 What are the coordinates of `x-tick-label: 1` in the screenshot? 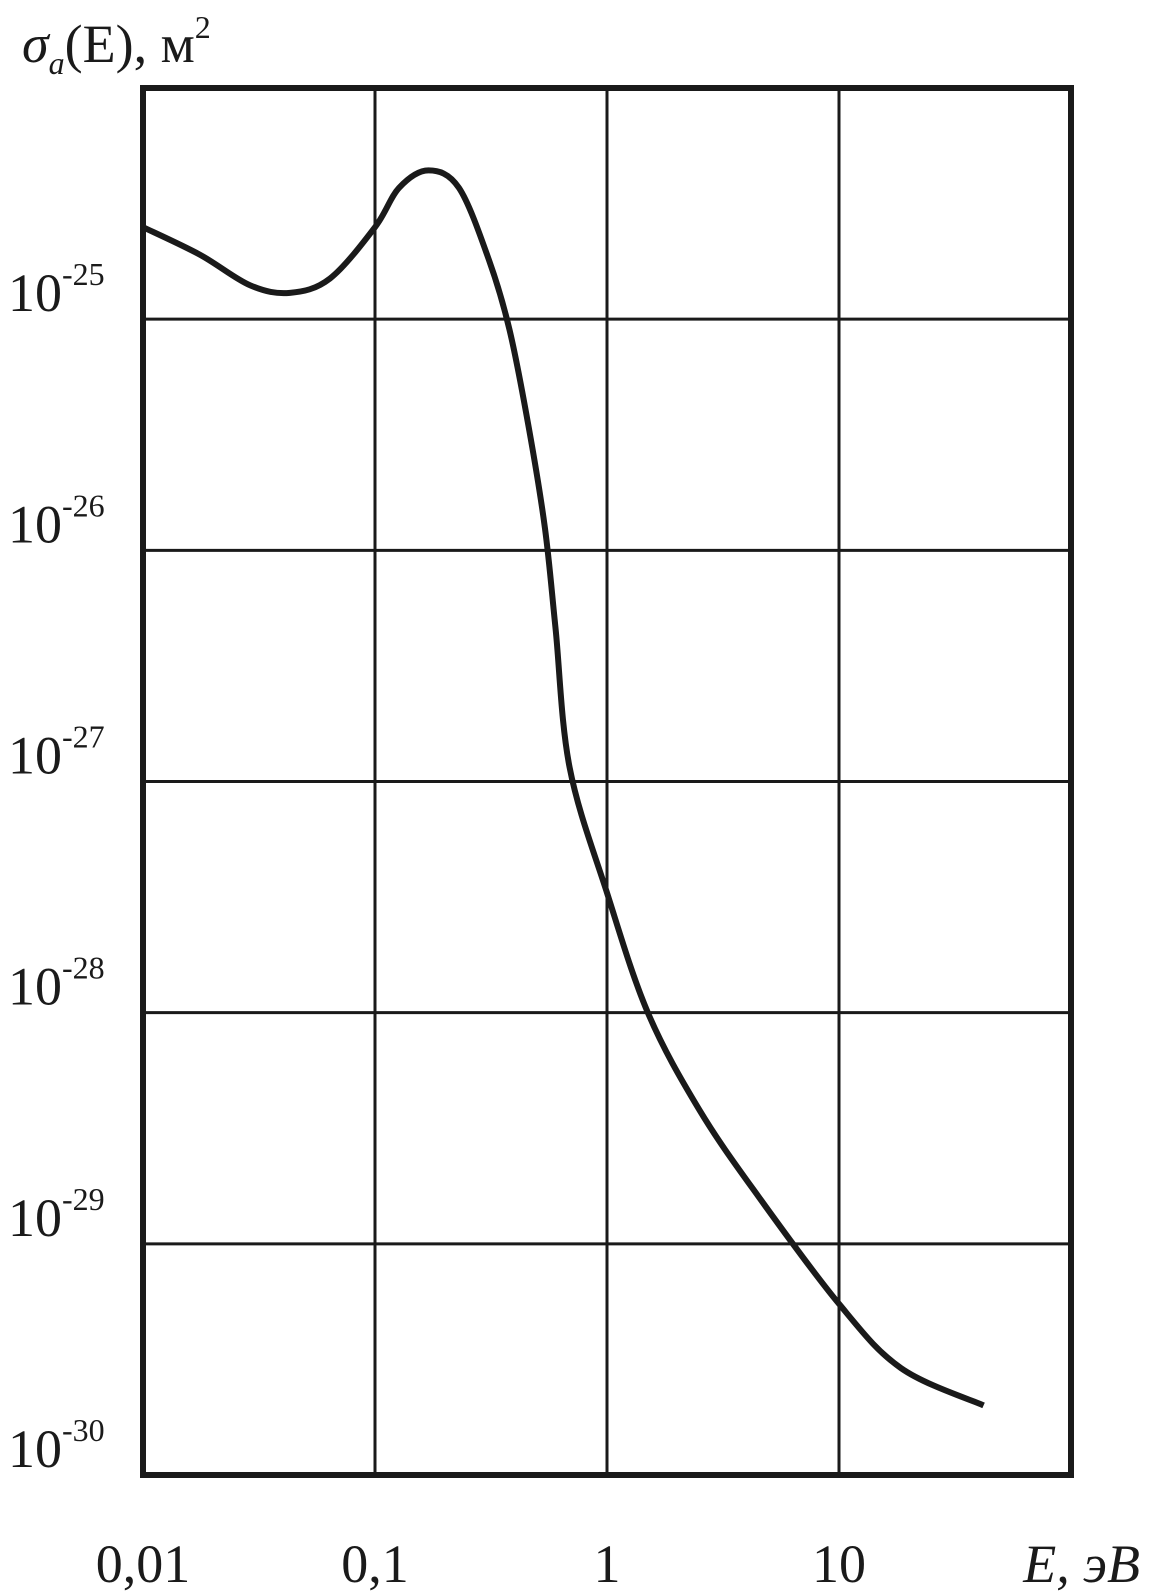 It's located at (607, 1564).